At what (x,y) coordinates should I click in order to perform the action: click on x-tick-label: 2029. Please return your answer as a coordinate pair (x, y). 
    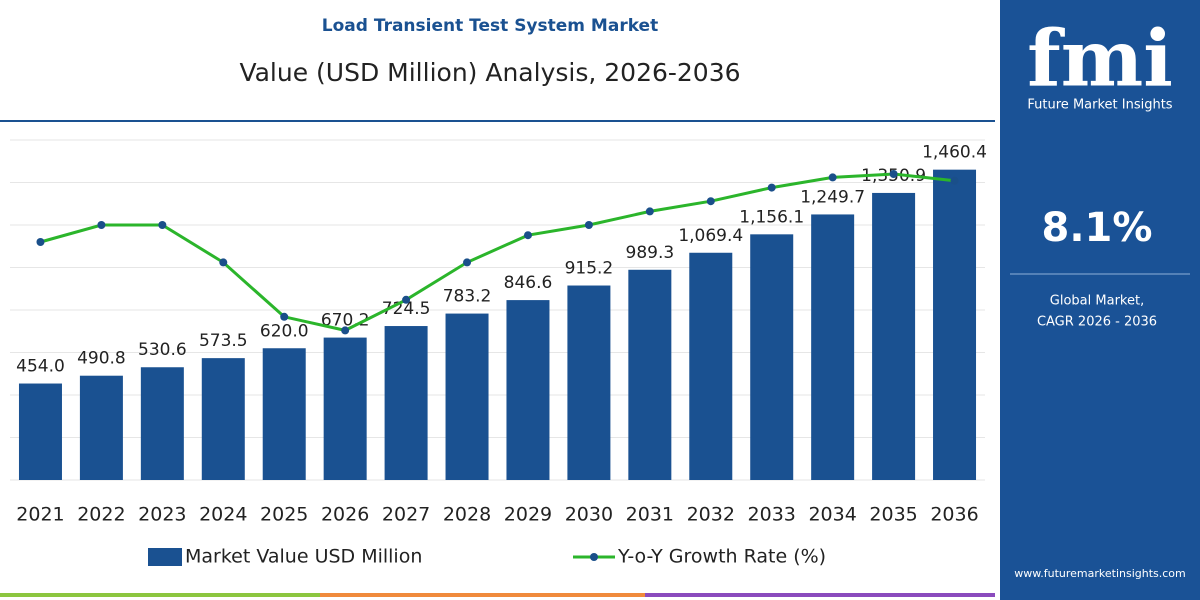
    Looking at the image, I should click on (528, 515).